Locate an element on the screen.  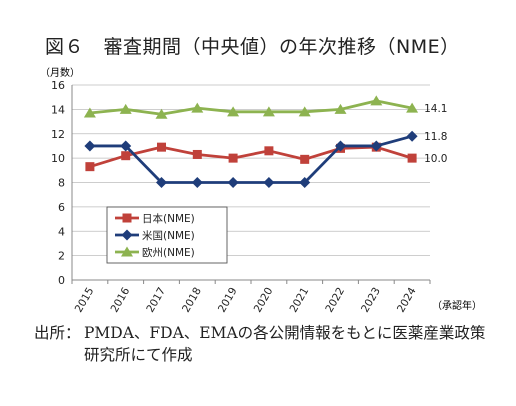
end-label-1: 11.8 is located at coordinates (435, 137).